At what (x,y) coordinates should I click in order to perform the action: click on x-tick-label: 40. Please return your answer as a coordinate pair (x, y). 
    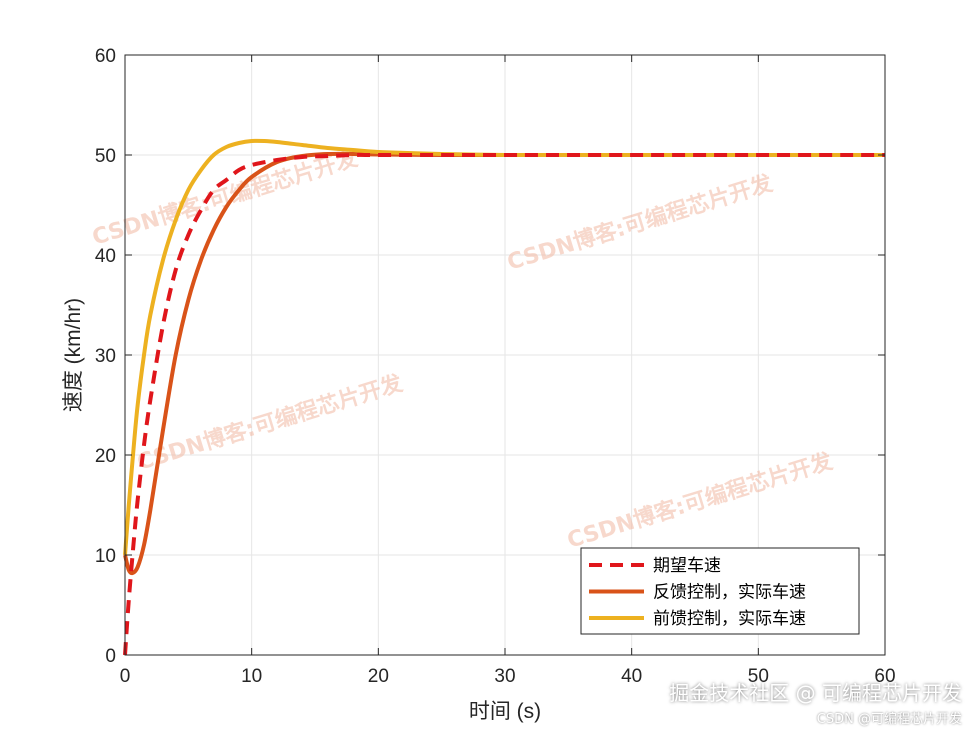
    Looking at the image, I should click on (631, 676).